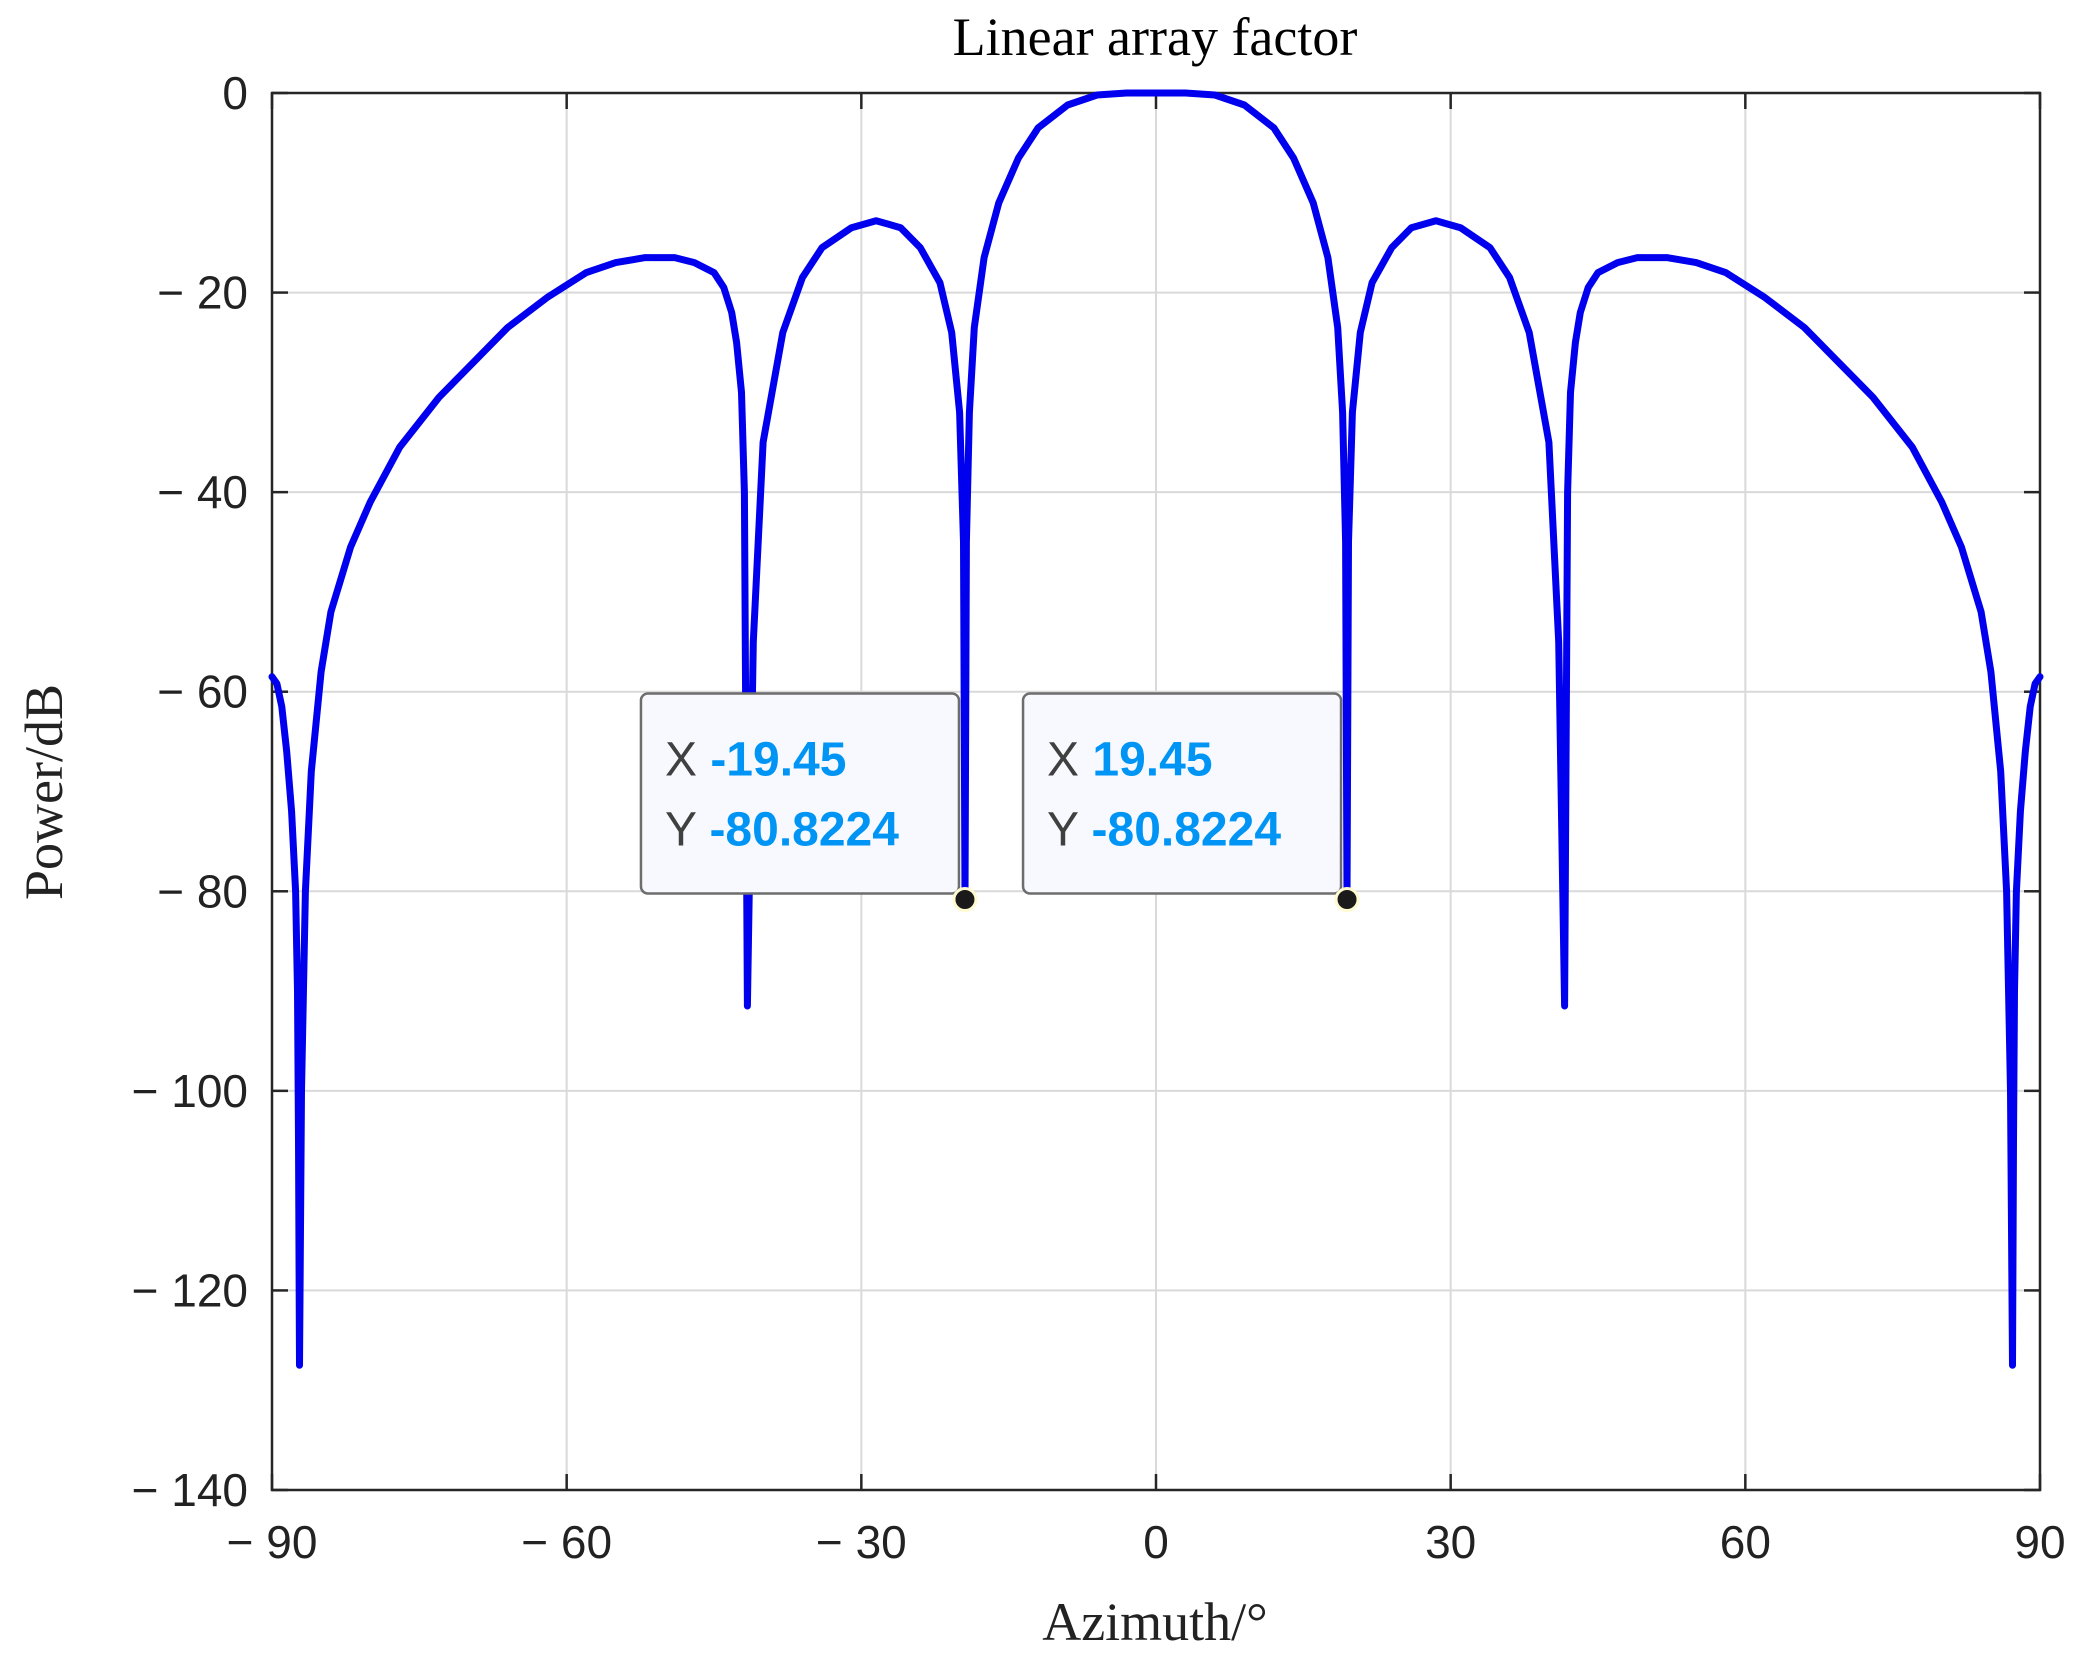 Image resolution: width=2077 pixels, height=1659 pixels. What do you see at coordinates (190, 1490) in the screenshot?
I see `y-tick-label: − 140` at bounding box center [190, 1490].